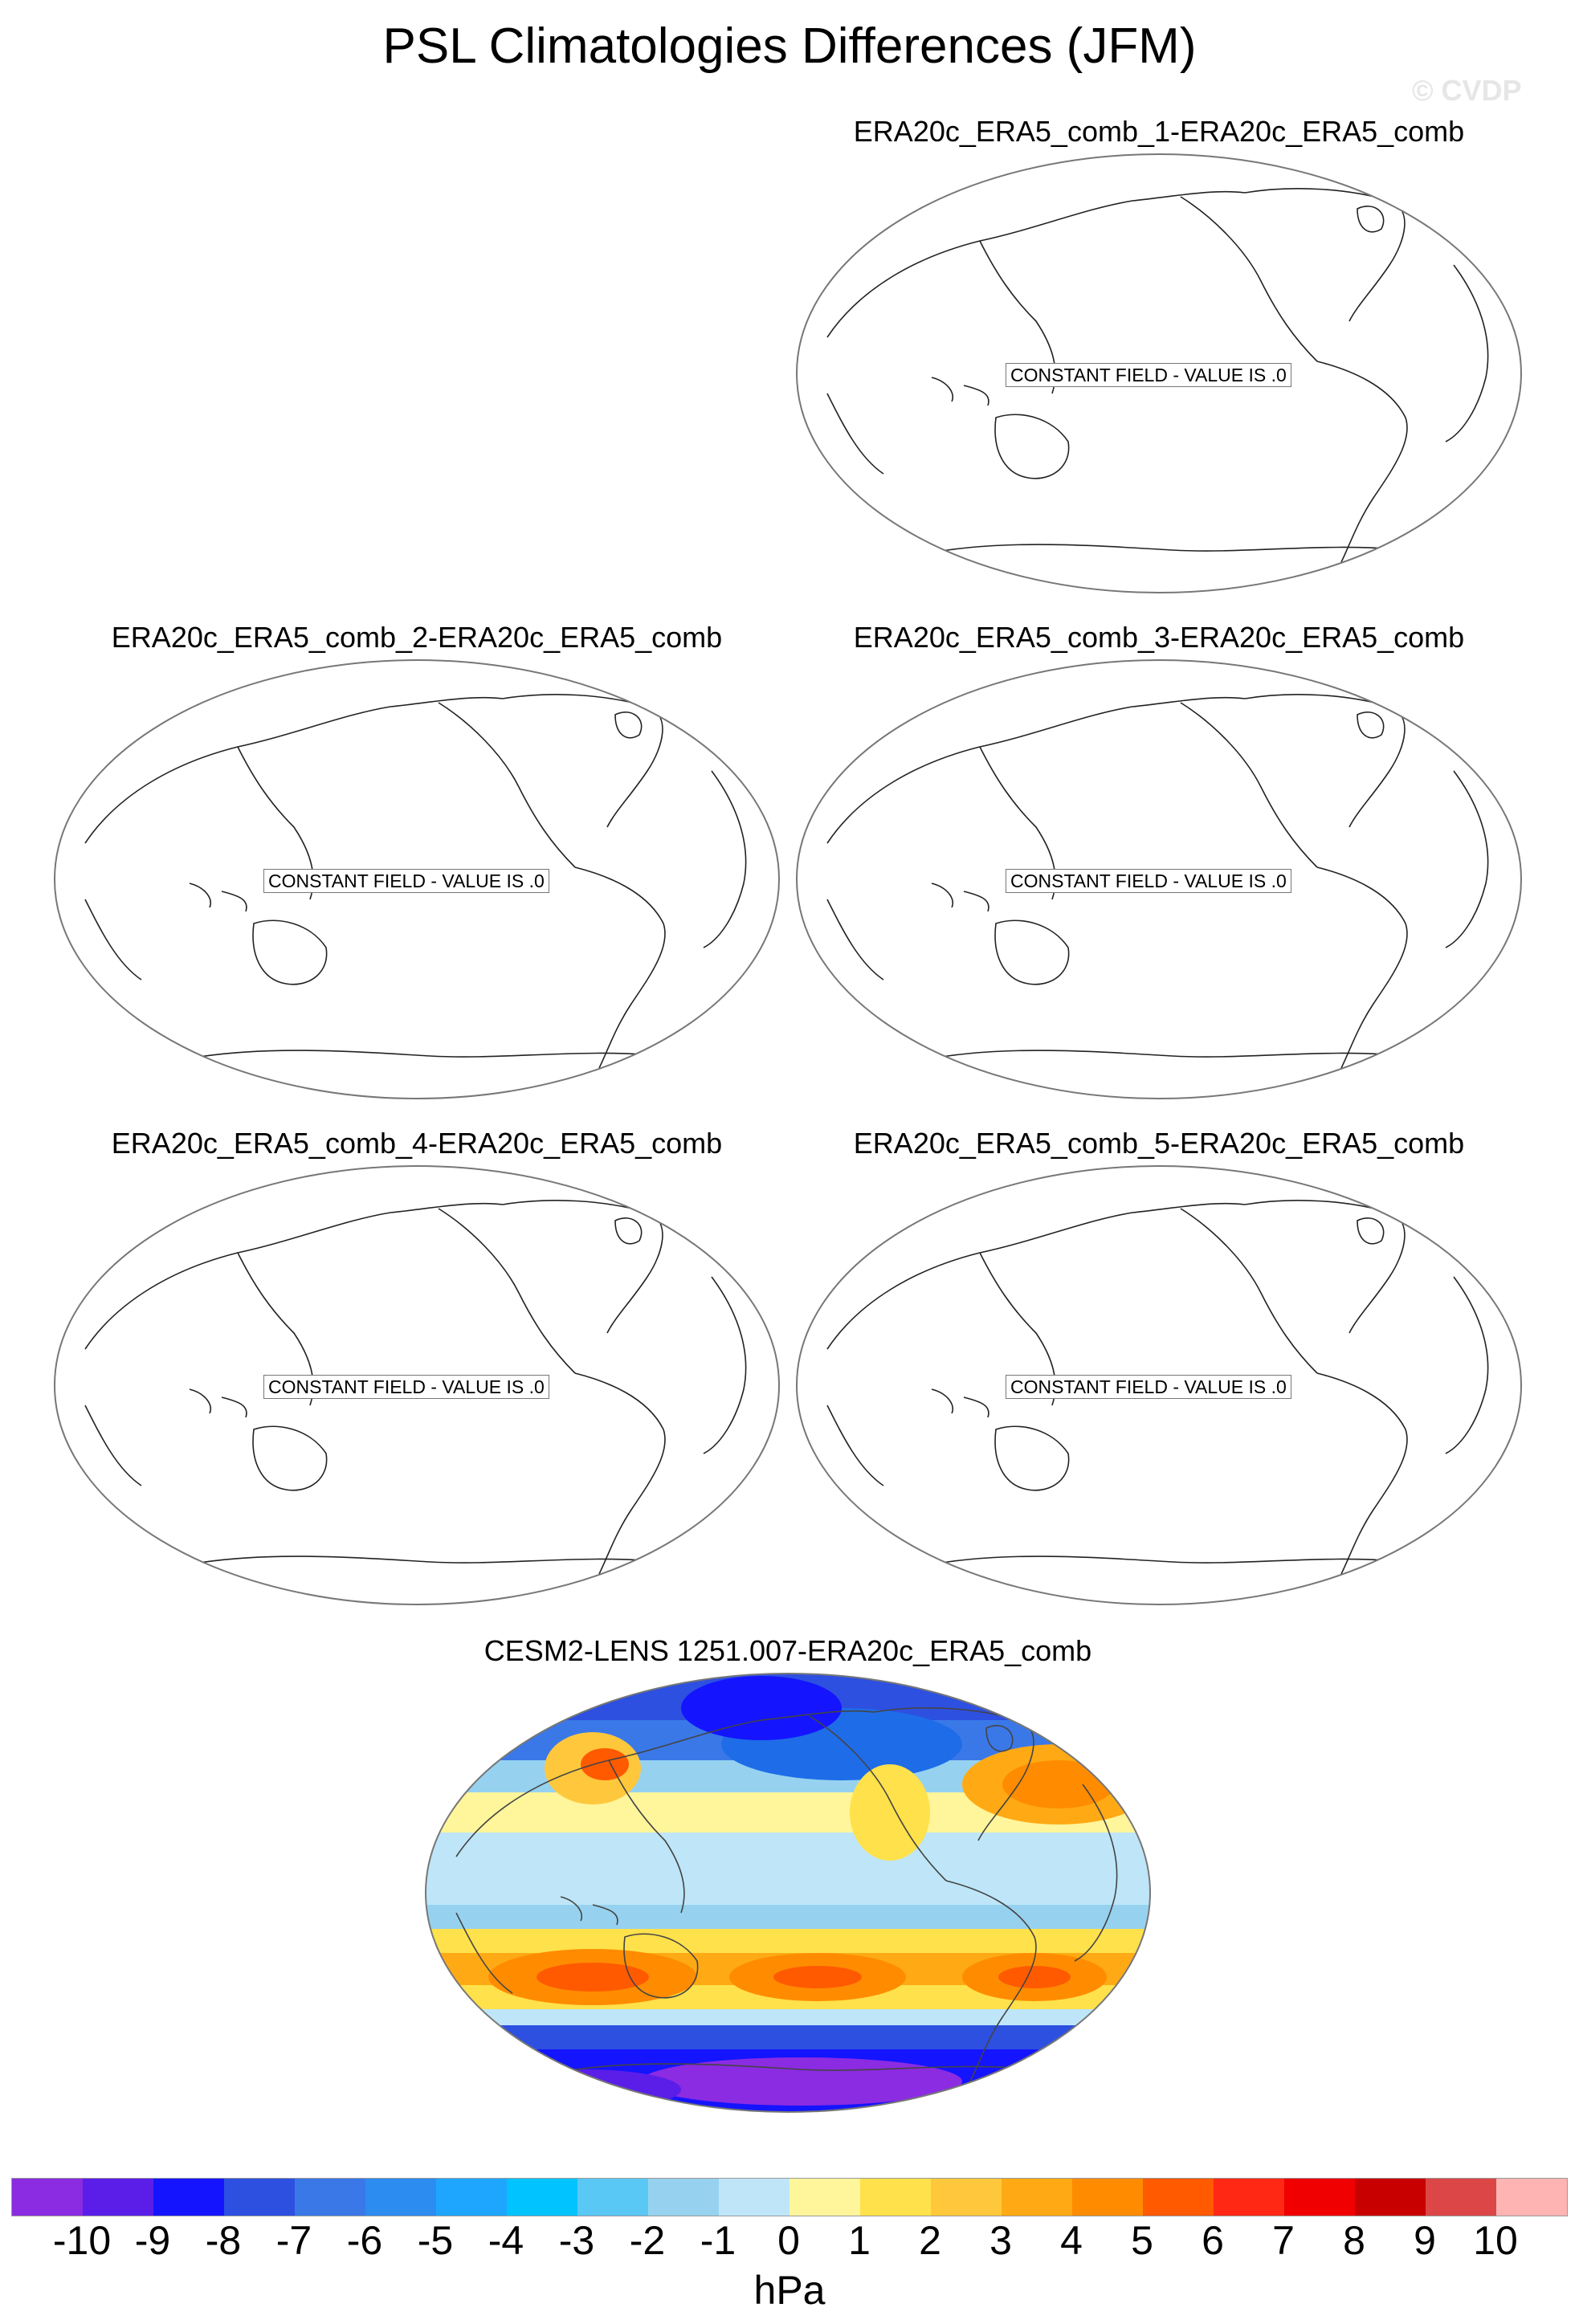 Image resolution: width=1579 pixels, height=2324 pixels. What do you see at coordinates (364, 2241) in the screenshot?
I see `colorbar-tick-label: -6` at bounding box center [364, 2241].